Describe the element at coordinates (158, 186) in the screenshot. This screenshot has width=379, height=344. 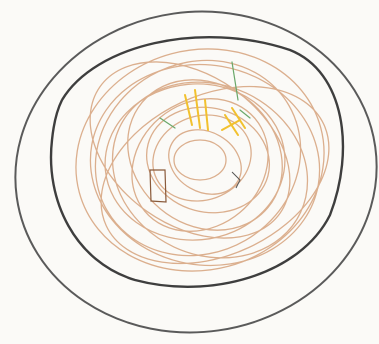
I see `brown-square` at that location.